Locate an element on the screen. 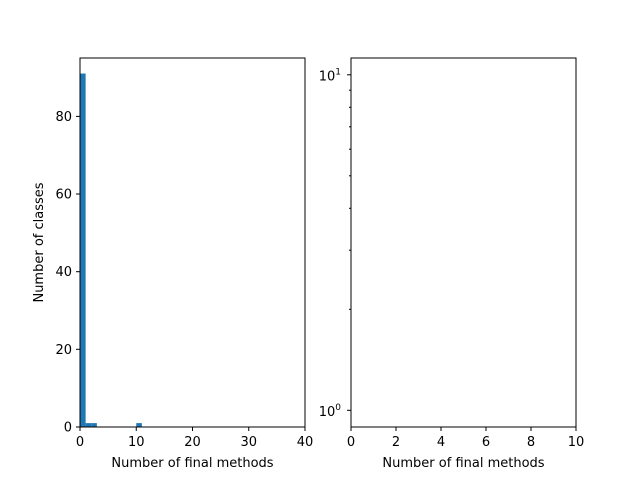 This screenshot has width=640, height=484. left-x-ticks: 0 10 20 30 40 is located at coordinates (194, 438).